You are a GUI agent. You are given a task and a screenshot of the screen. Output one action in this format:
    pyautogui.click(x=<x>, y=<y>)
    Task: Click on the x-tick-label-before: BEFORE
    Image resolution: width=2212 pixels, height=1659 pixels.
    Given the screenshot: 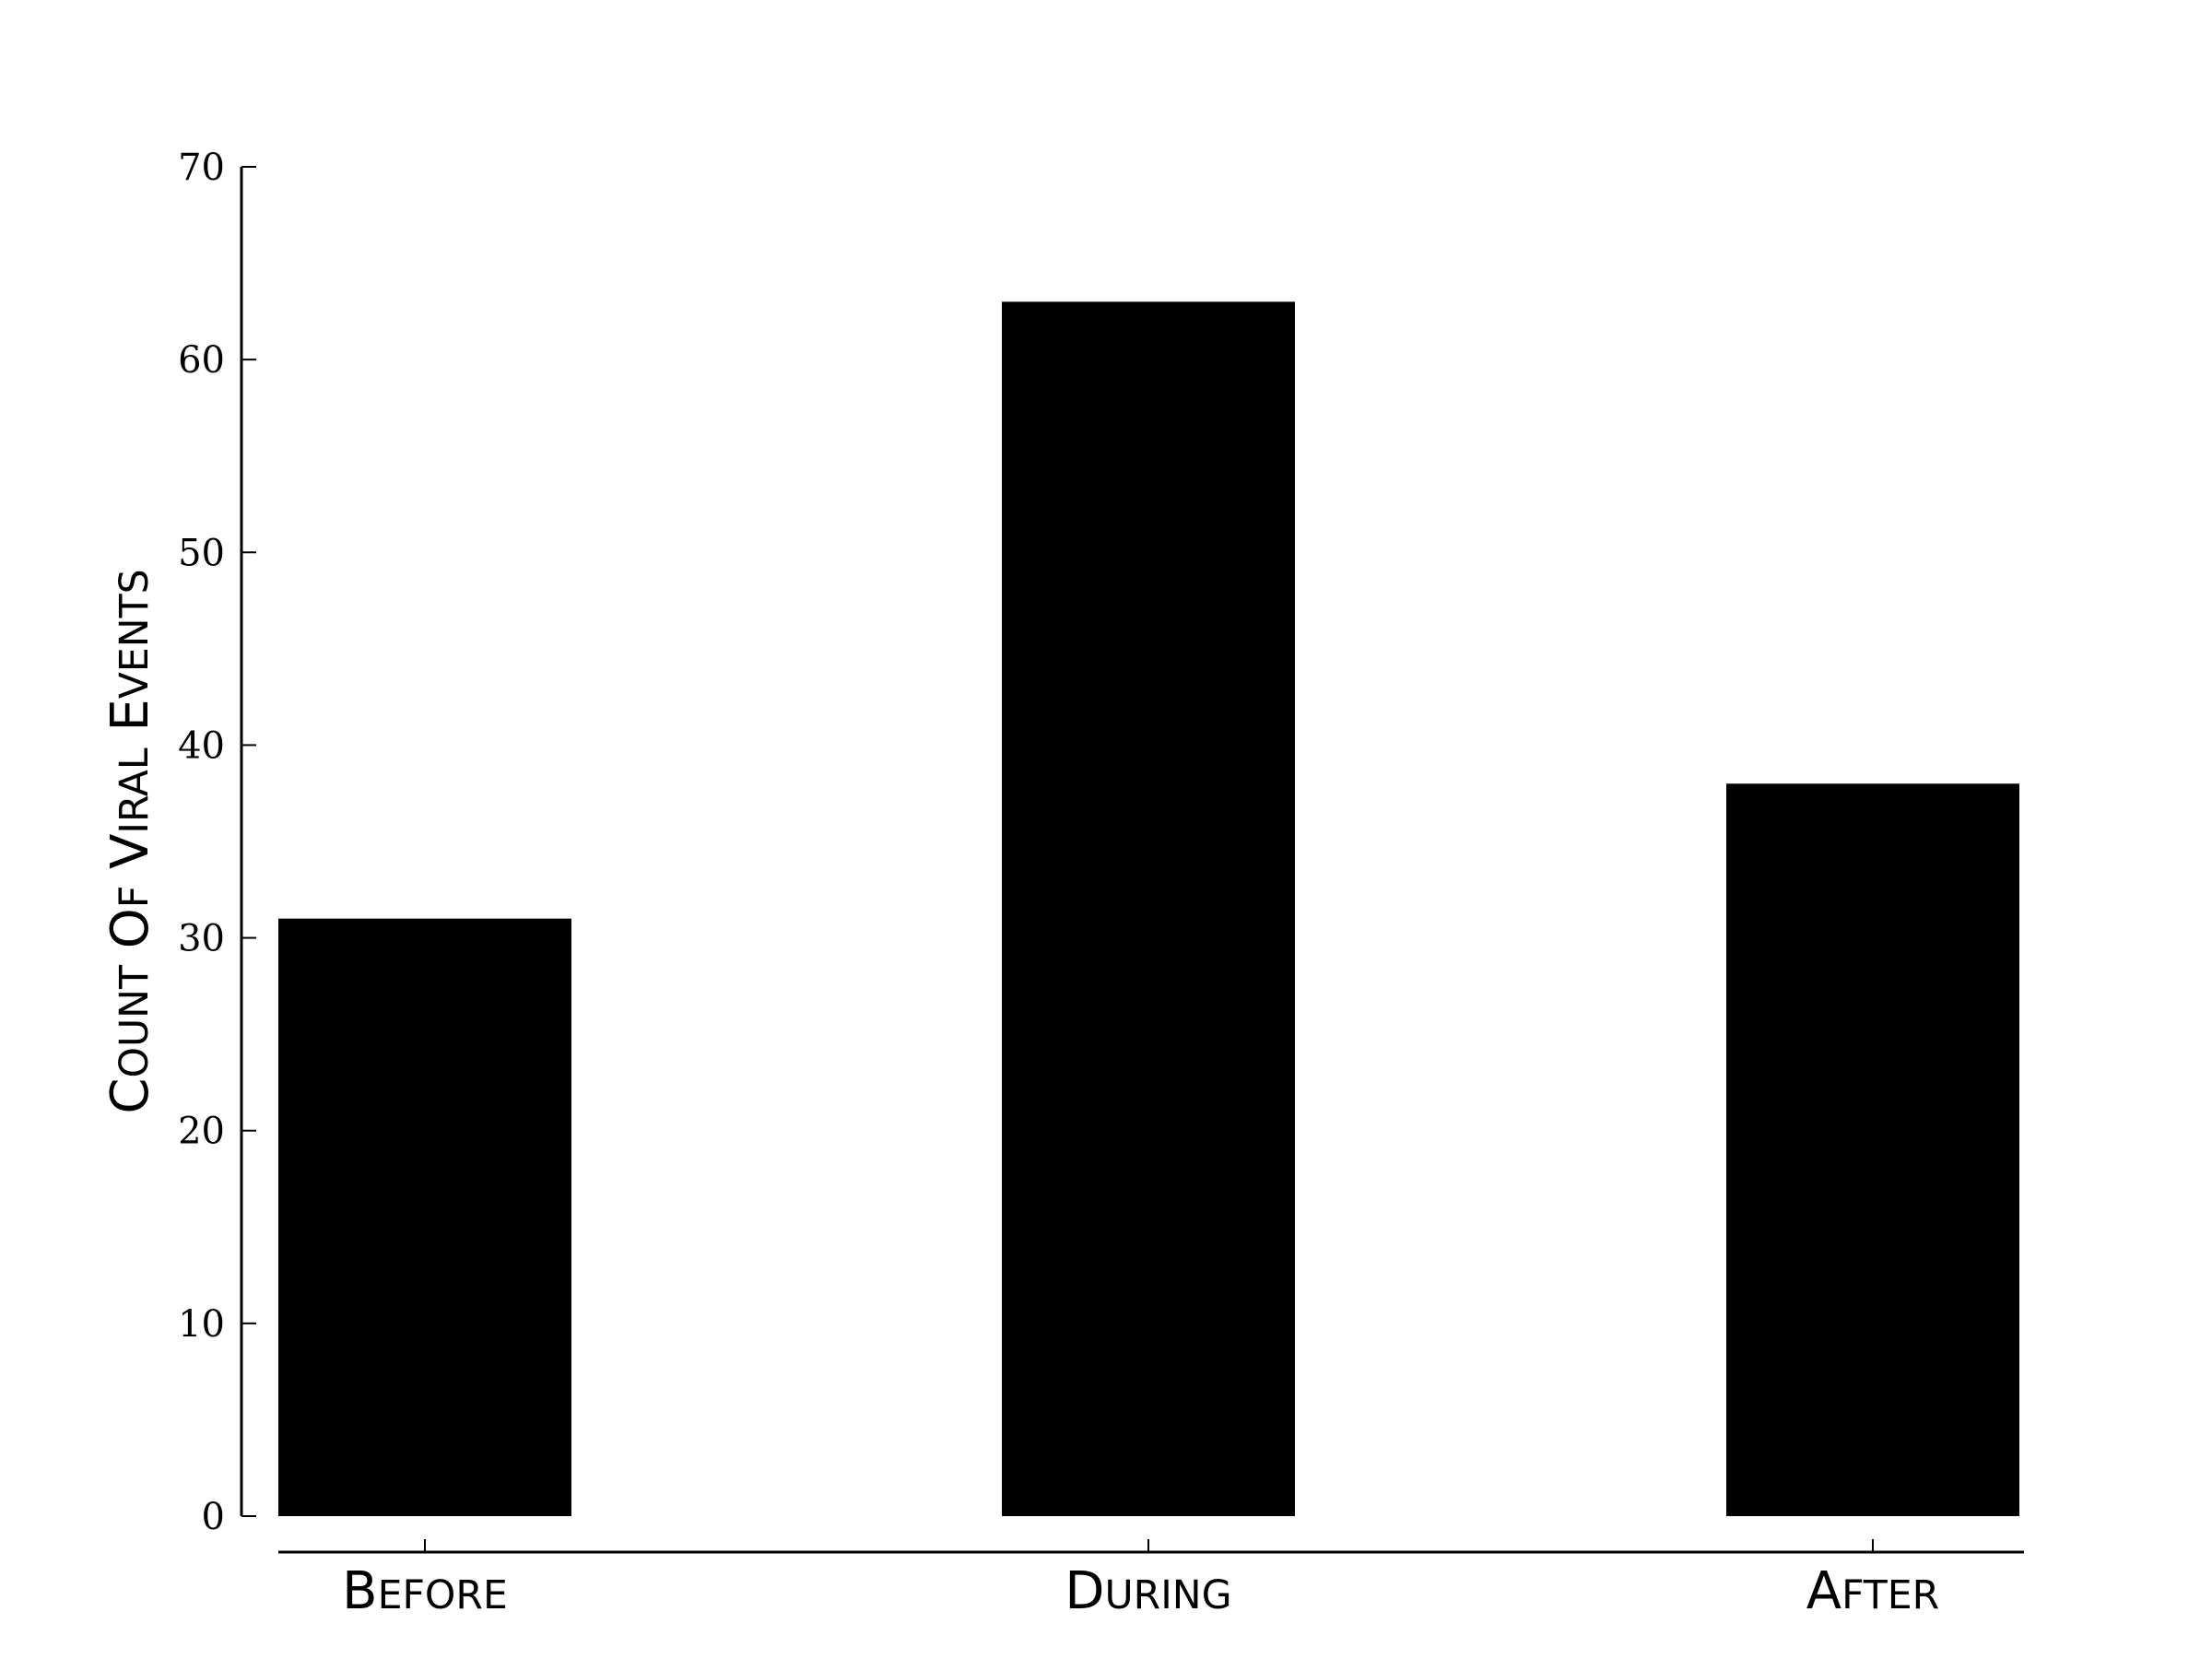 What is the action you would take?
    pyautogui.click(x=425, y=1591)
    